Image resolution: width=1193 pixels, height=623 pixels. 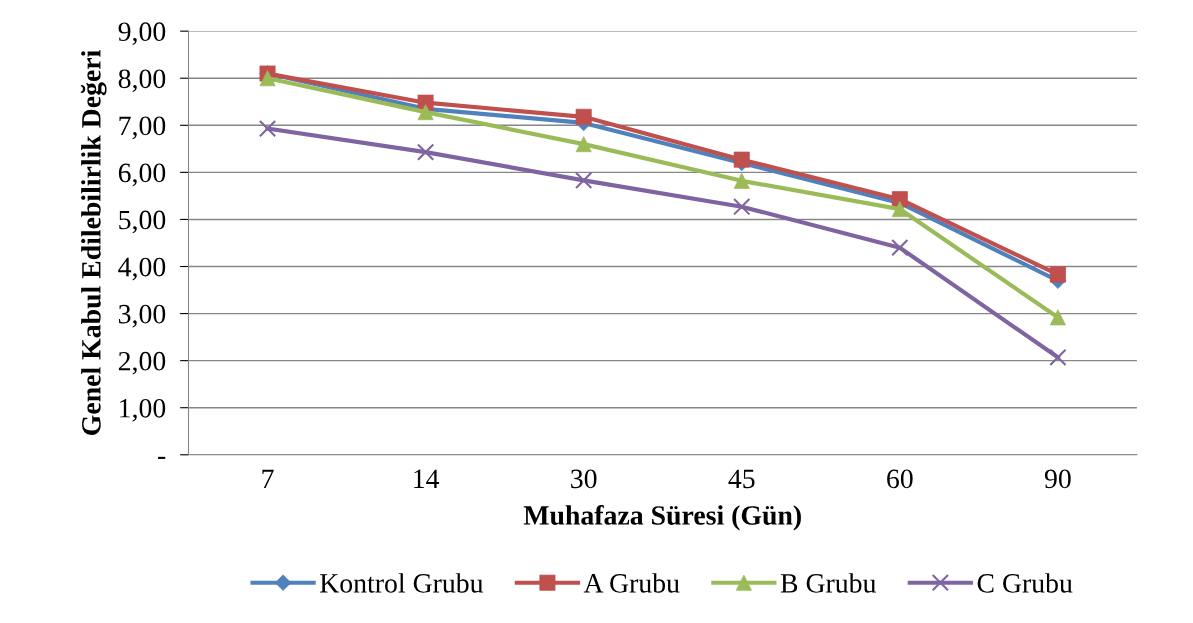 I want to click on x-axis-title: Muhafaza Süresi (Gün), so click(x=662, y=517).